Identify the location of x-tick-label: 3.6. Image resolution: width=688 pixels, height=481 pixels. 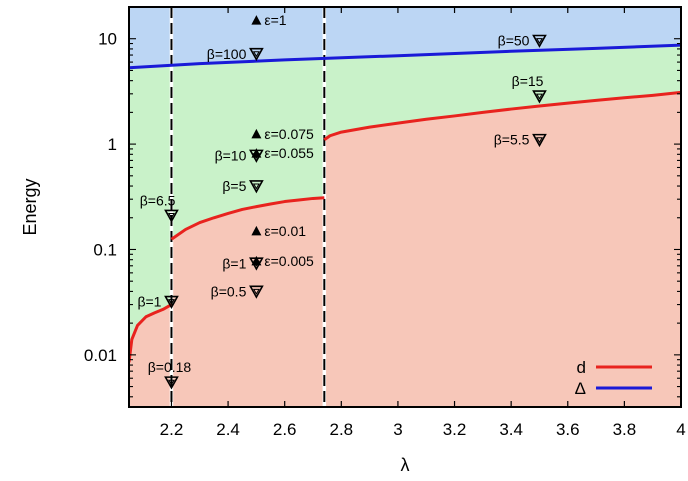
(568, 429).